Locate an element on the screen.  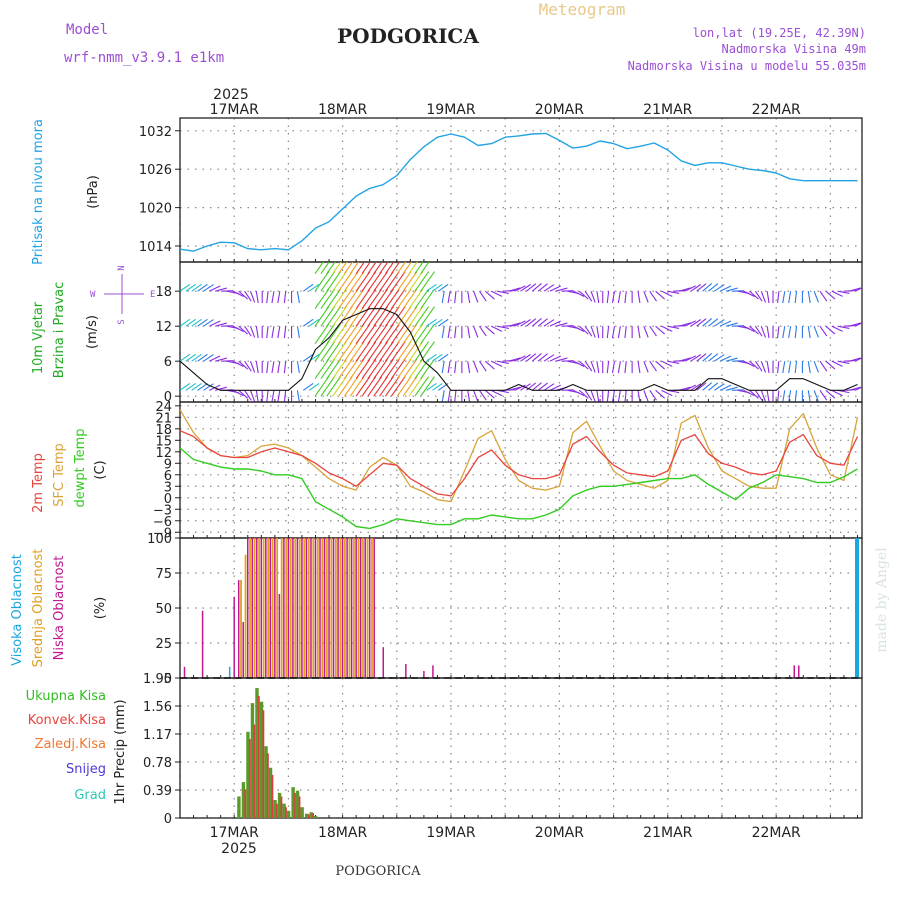
precipitation-ytick-label: 1.56 is located at coordinates (157, 707).